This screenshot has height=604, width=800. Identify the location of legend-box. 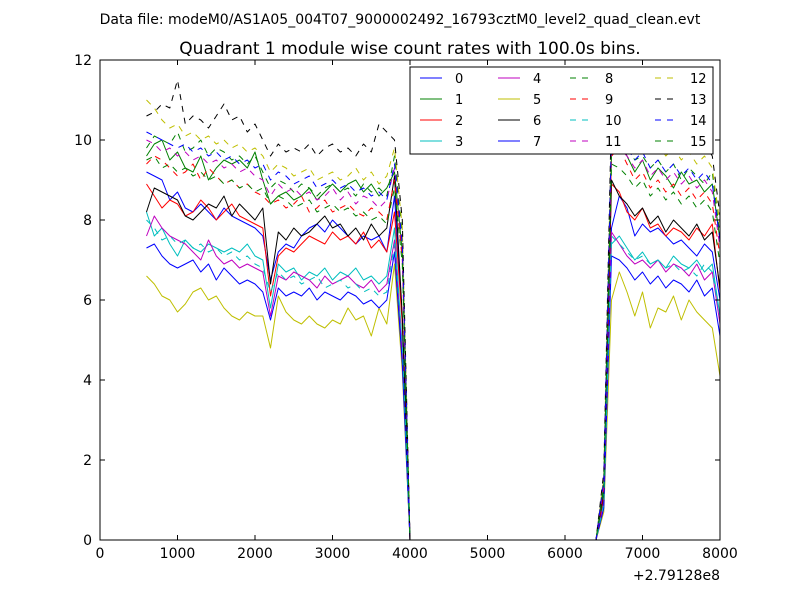
(561, 110).